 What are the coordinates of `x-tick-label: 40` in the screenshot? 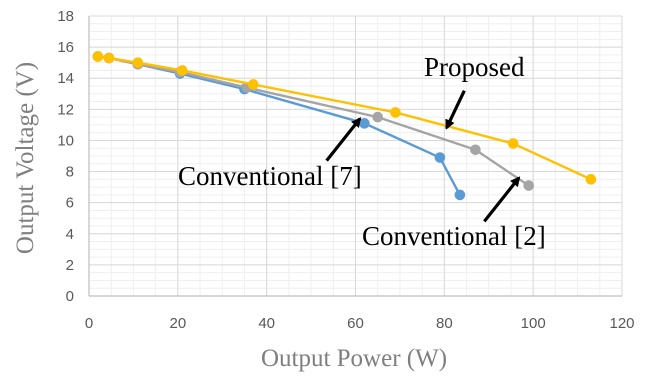 It's located at (266, 323).